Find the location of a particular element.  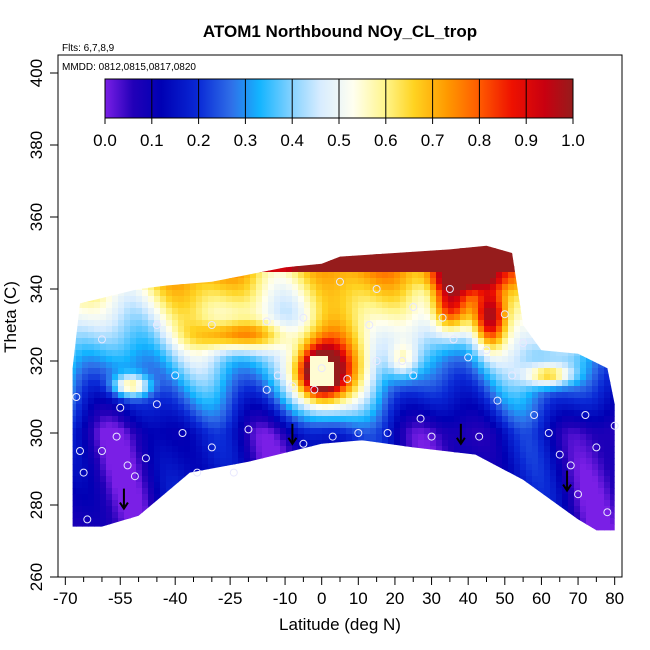

y-tick-label: 320 is located at coordinates (36, 361).